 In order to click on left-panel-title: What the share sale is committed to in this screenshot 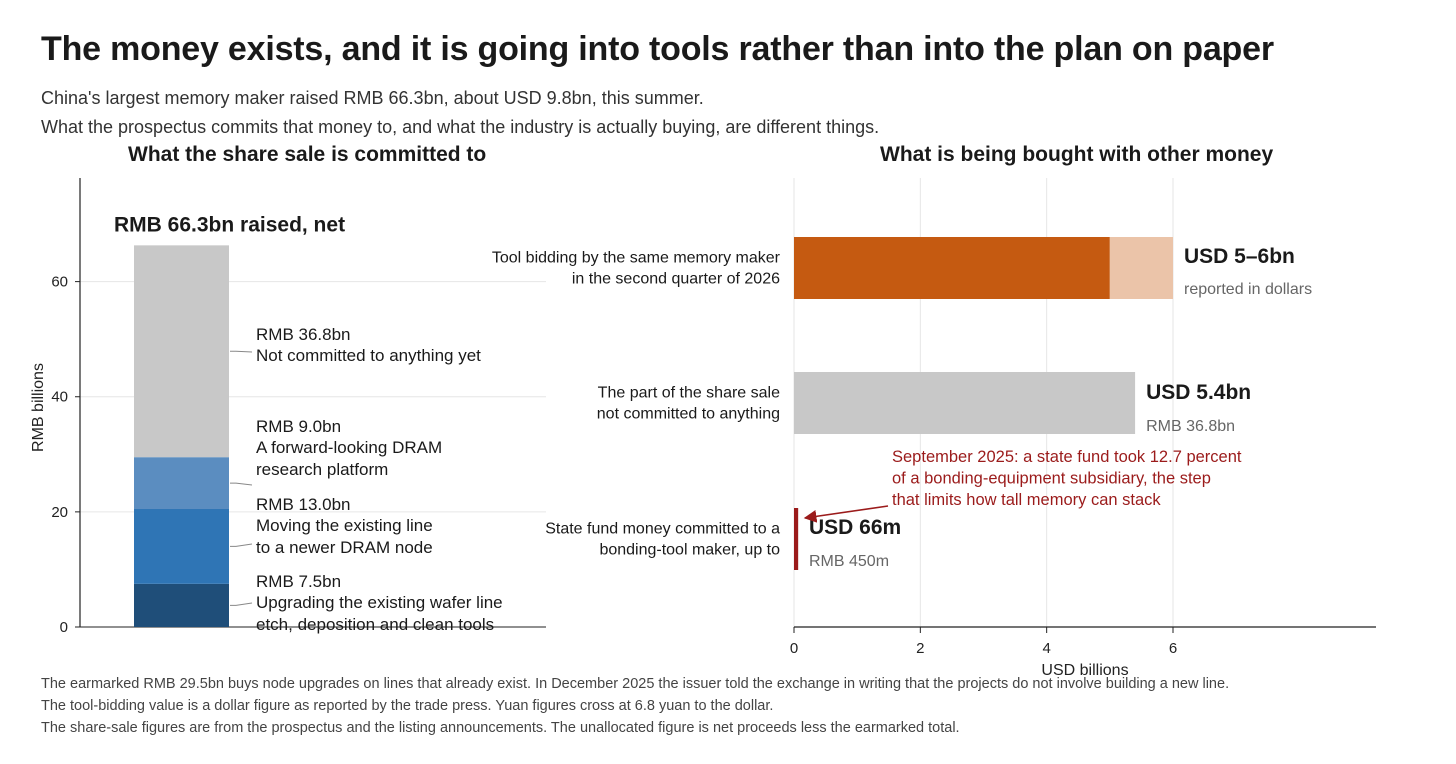, I will do `click(307, 154)`.